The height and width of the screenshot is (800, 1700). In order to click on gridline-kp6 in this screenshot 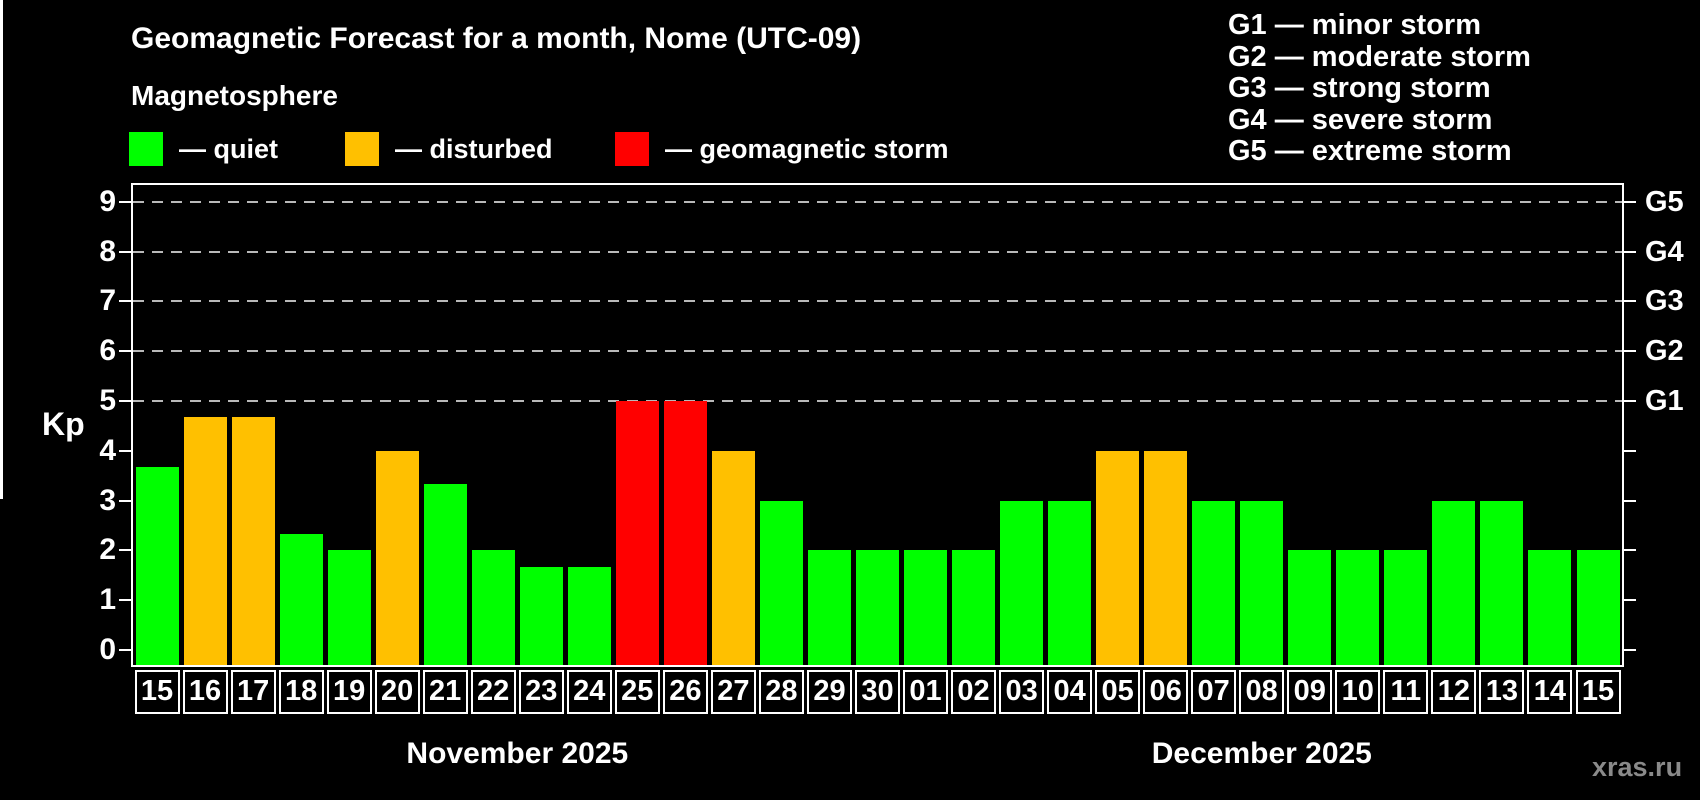, I will do `click(877, 351)`.